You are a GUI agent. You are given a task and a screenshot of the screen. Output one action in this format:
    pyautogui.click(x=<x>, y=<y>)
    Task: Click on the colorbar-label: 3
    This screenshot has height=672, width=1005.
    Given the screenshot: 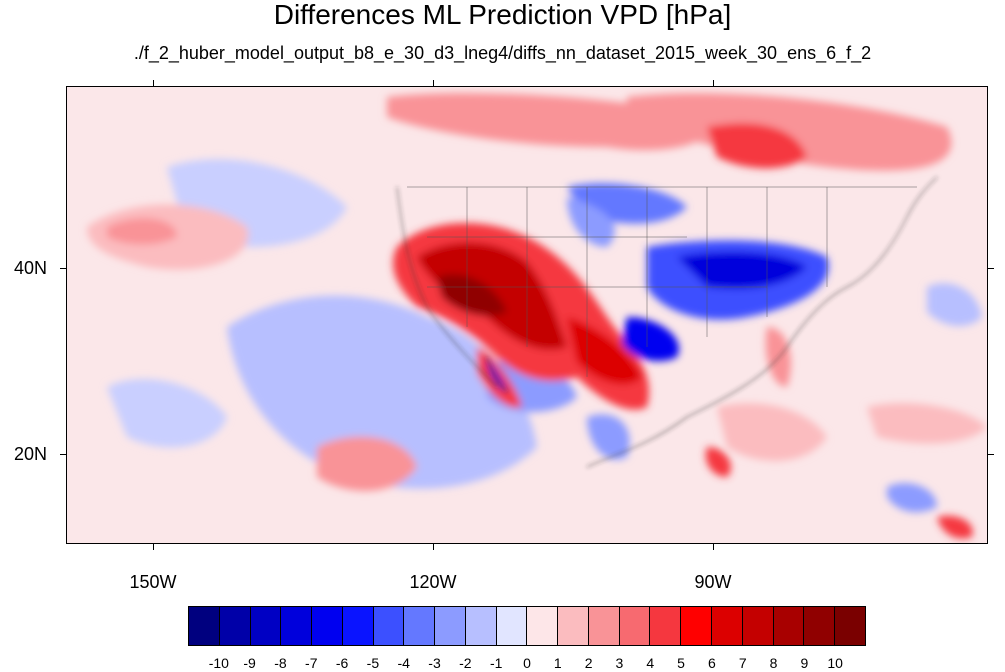 What is the action you would take?
    pyautogui.click(x=619, y=663)
    